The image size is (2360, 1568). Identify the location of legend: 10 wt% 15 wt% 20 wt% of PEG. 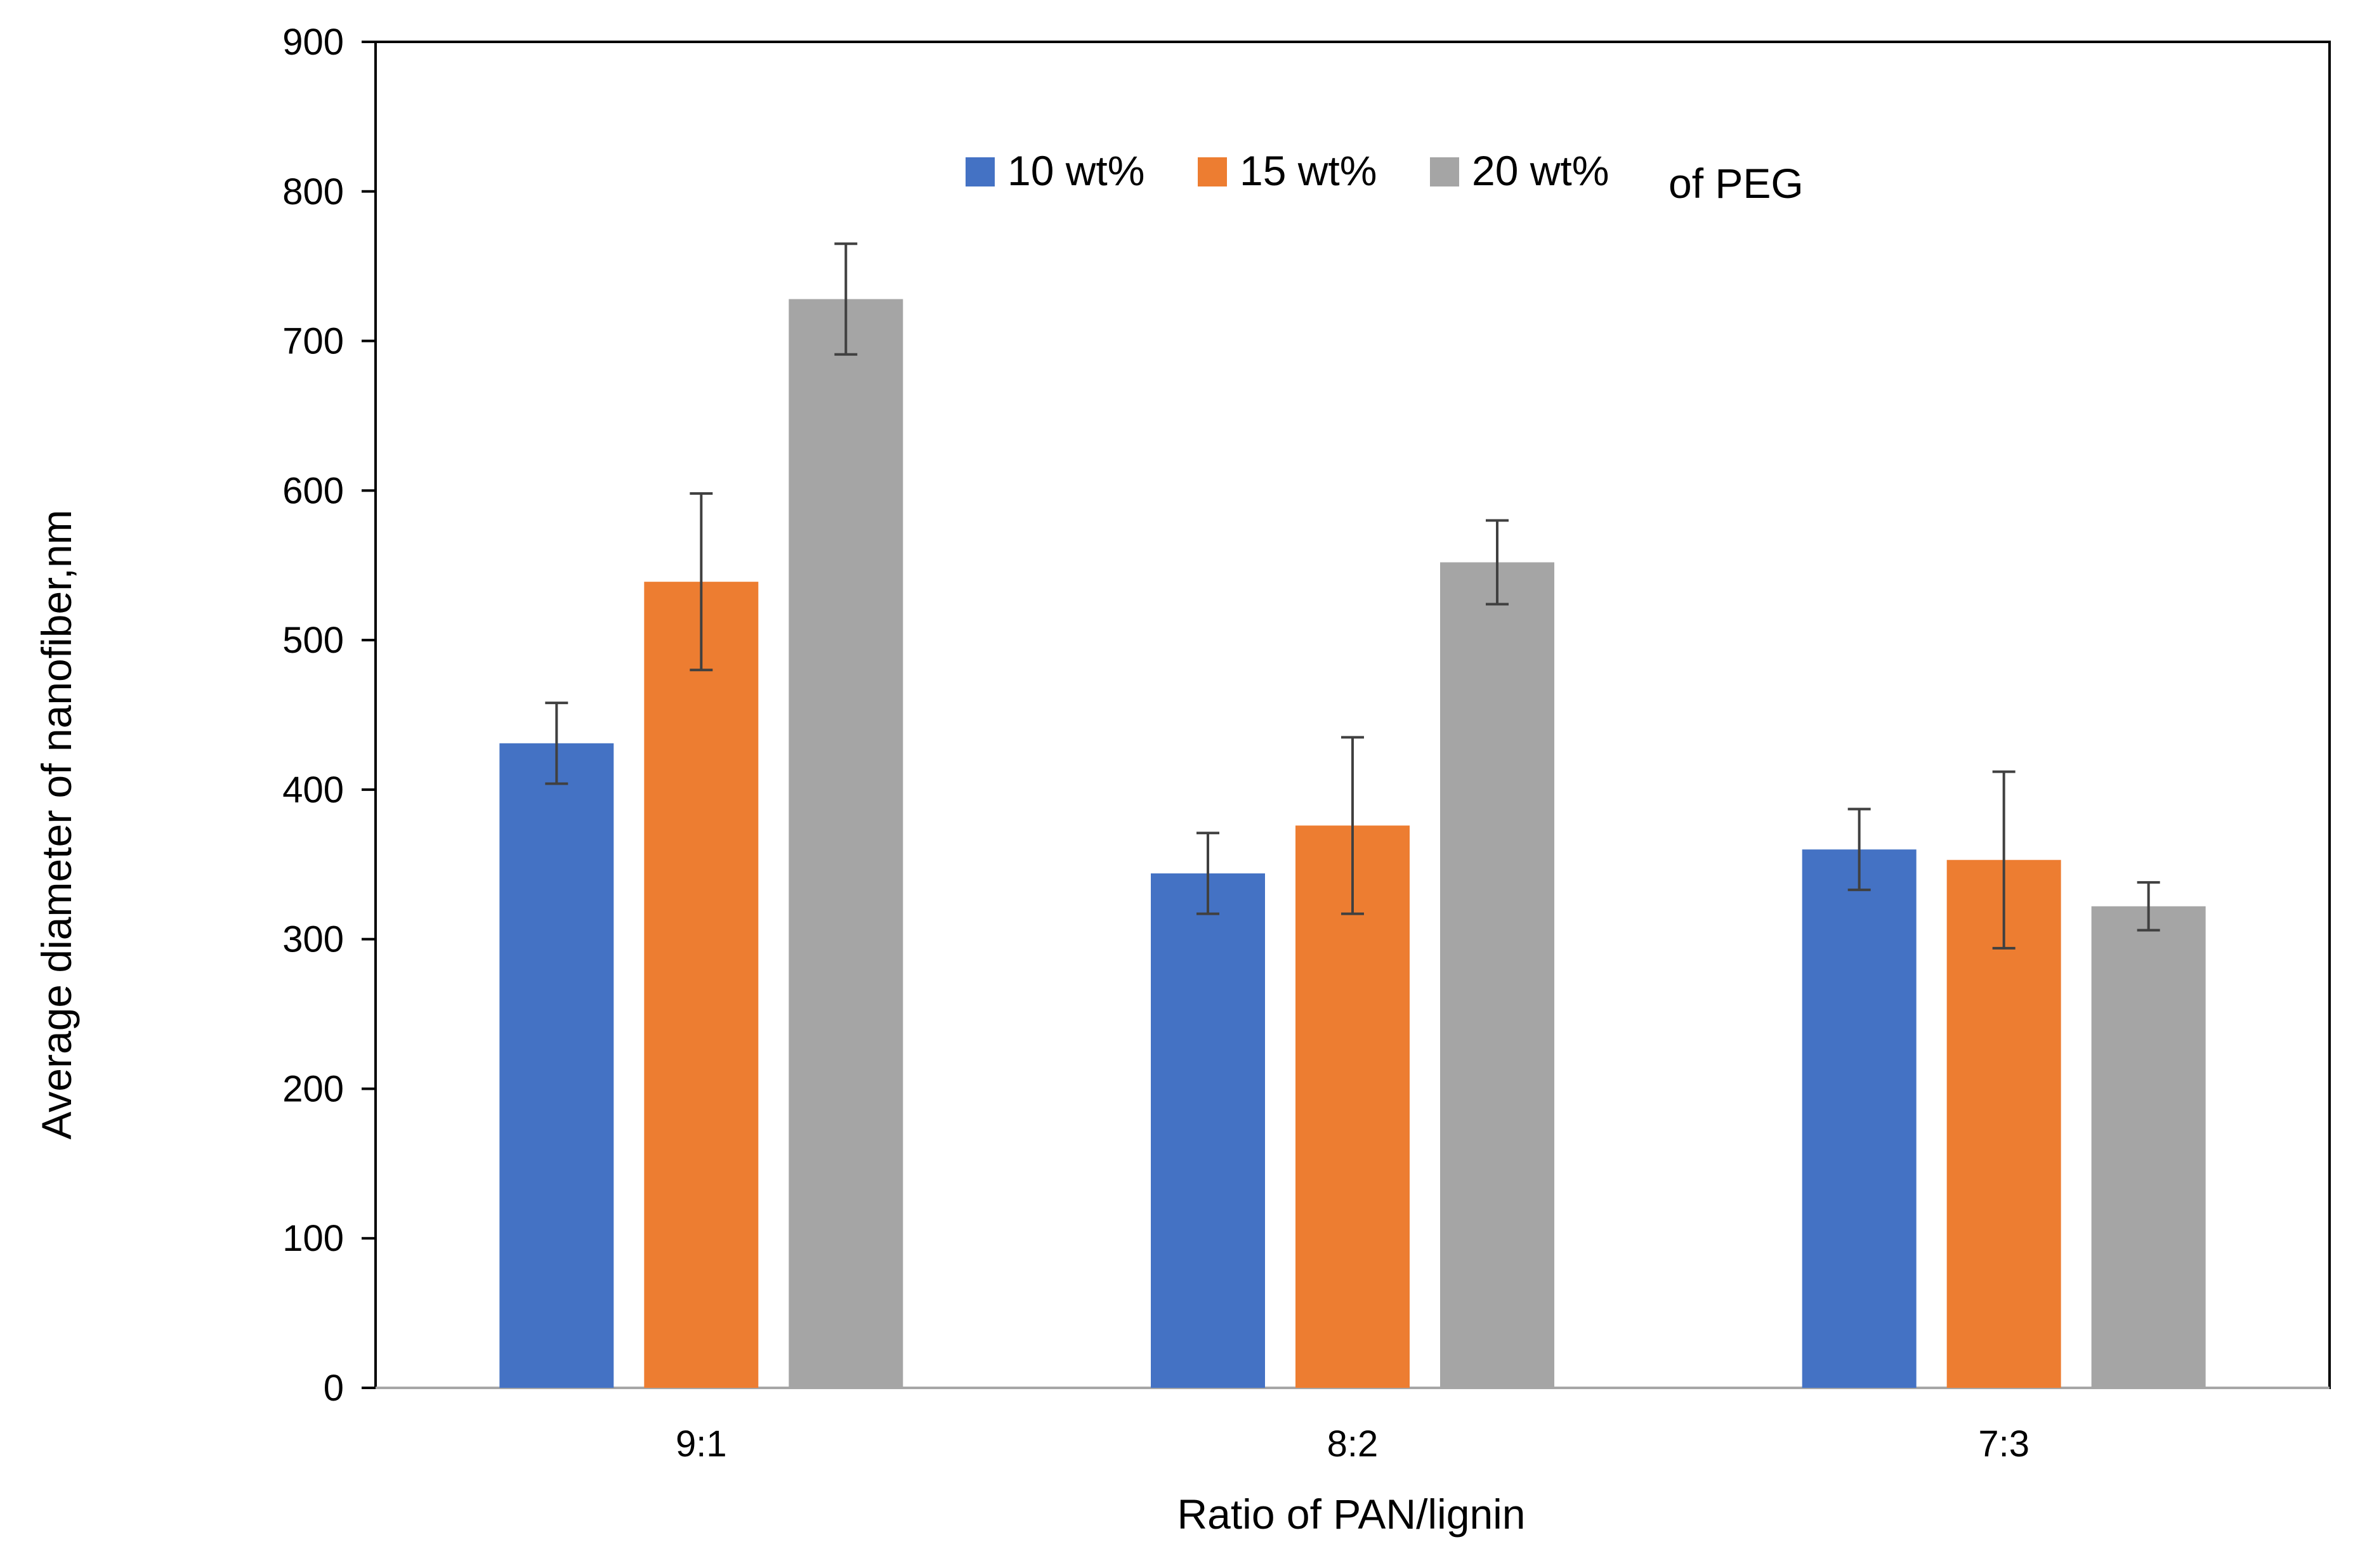
(1385, 177).